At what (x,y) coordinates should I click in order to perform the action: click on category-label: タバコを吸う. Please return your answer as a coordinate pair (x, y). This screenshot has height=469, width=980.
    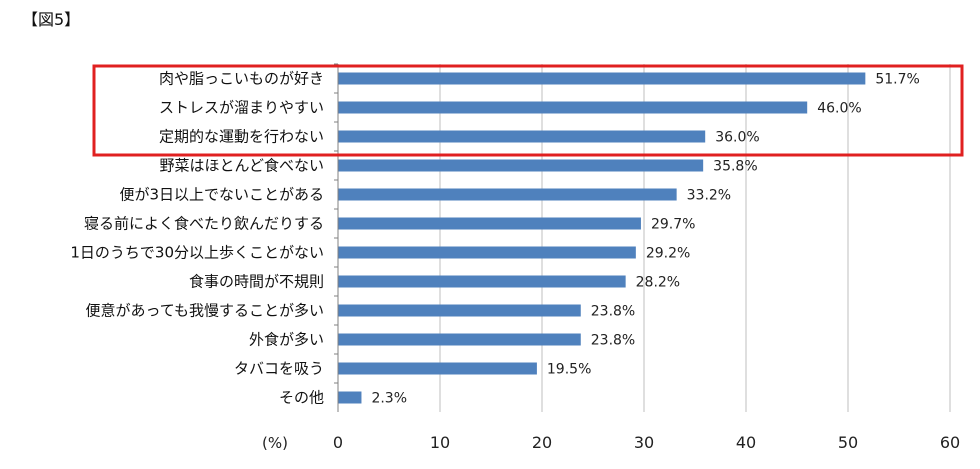
    Looking at the image, I should click on (279, 369).